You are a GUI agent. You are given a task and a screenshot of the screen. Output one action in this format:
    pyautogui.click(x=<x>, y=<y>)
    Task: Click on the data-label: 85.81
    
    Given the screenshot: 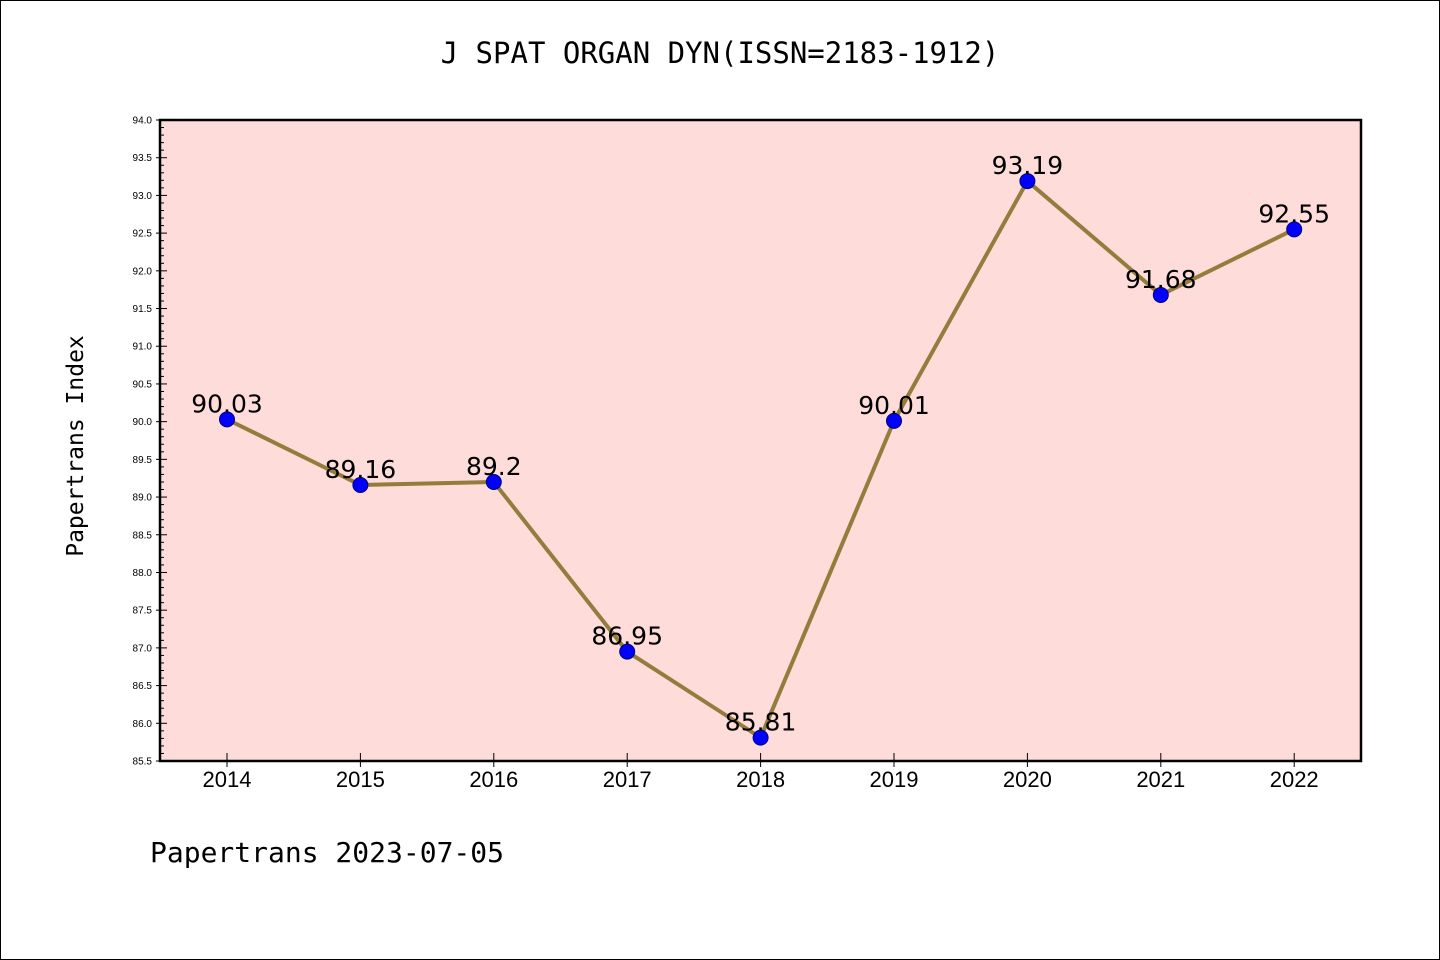 What is the action you would take?
    pyautogui.click(x=761, y=722)
    